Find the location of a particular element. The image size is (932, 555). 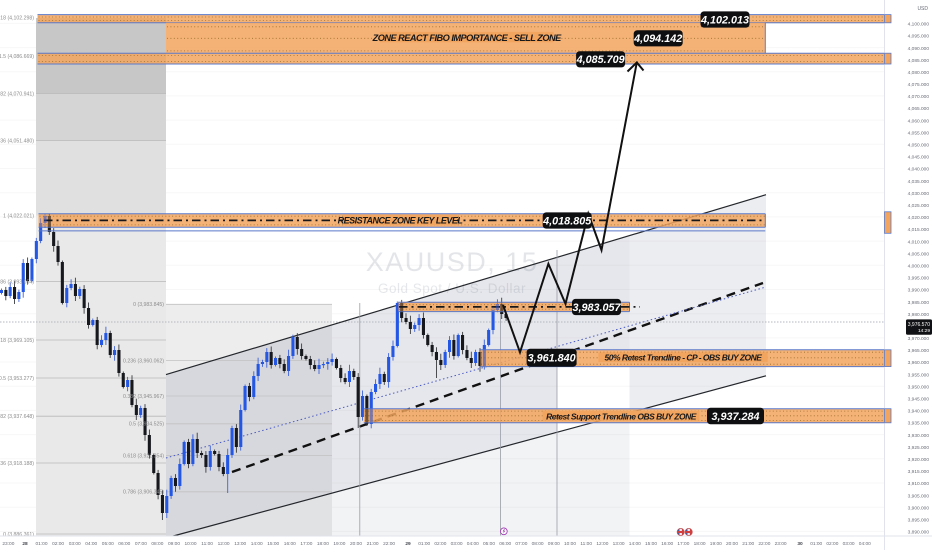

svg-text: 4,085.709 is located at coordinates (600, 60).